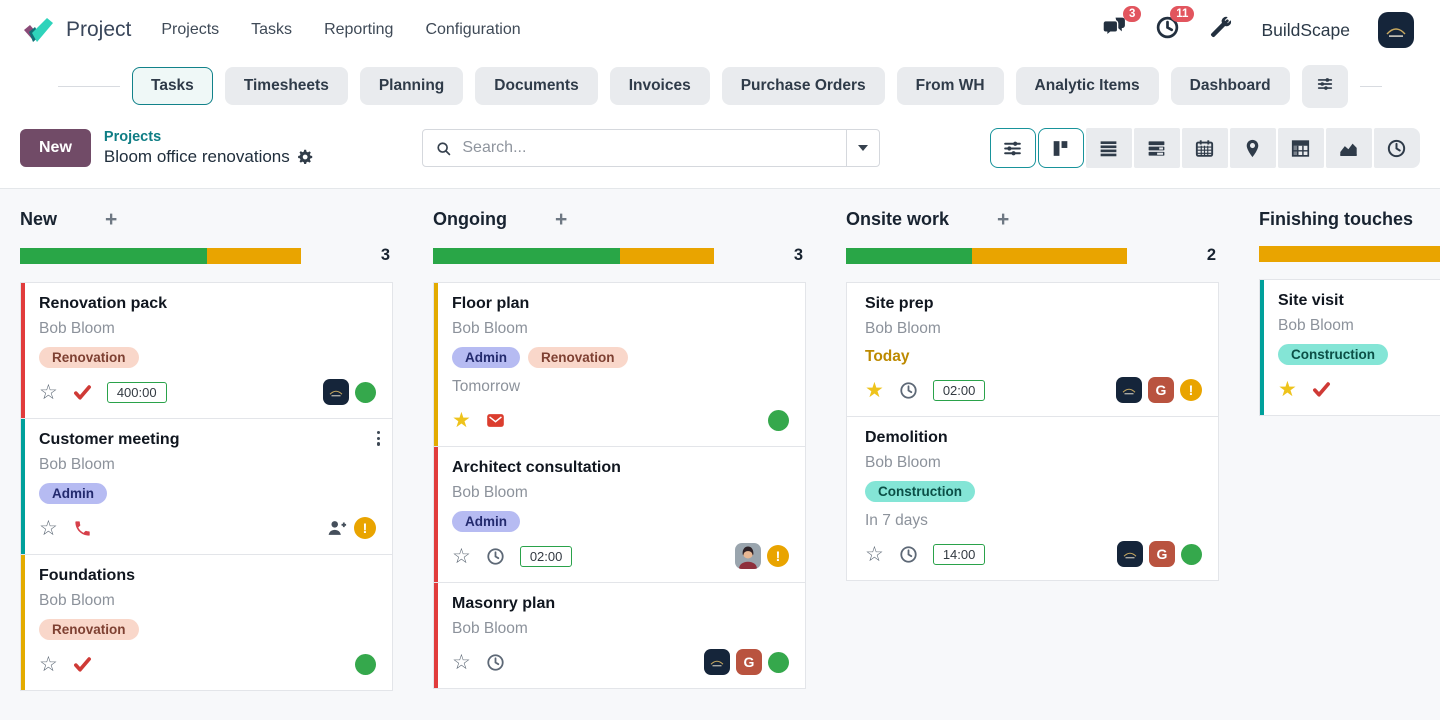 The height and width of the screenshot is (720, 1440). I want to click on view-button-calendar, so click(1204, 148).